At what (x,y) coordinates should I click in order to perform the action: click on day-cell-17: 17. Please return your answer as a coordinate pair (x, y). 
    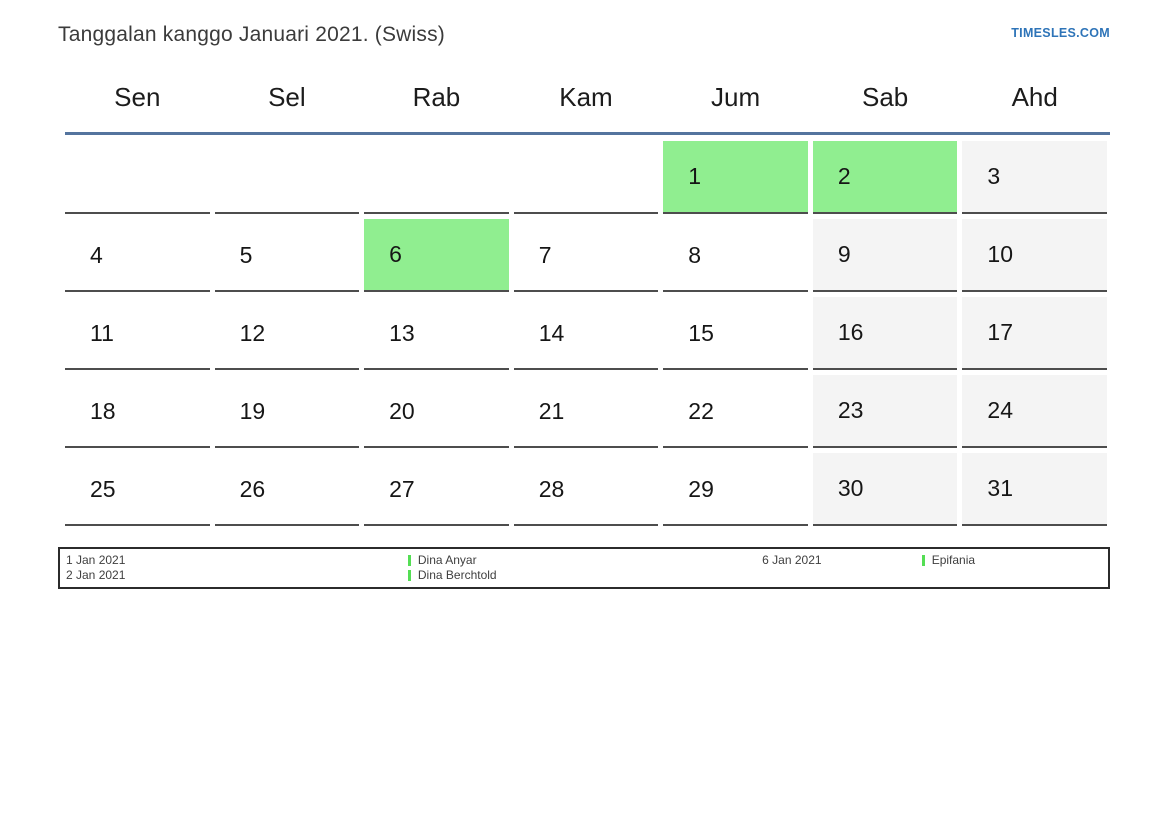
    Looking at the image, I should click on (1034, 333).